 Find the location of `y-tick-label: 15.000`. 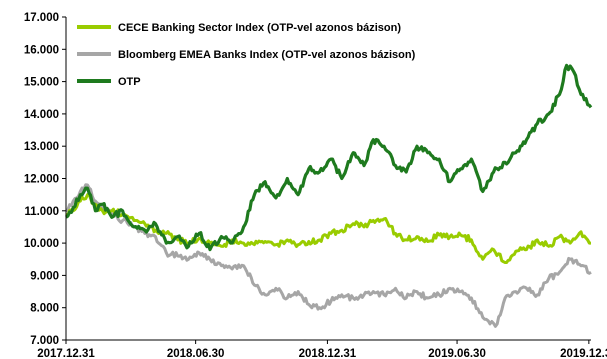

y-tick-label: 15.000 is located at coordinates (41, 83).